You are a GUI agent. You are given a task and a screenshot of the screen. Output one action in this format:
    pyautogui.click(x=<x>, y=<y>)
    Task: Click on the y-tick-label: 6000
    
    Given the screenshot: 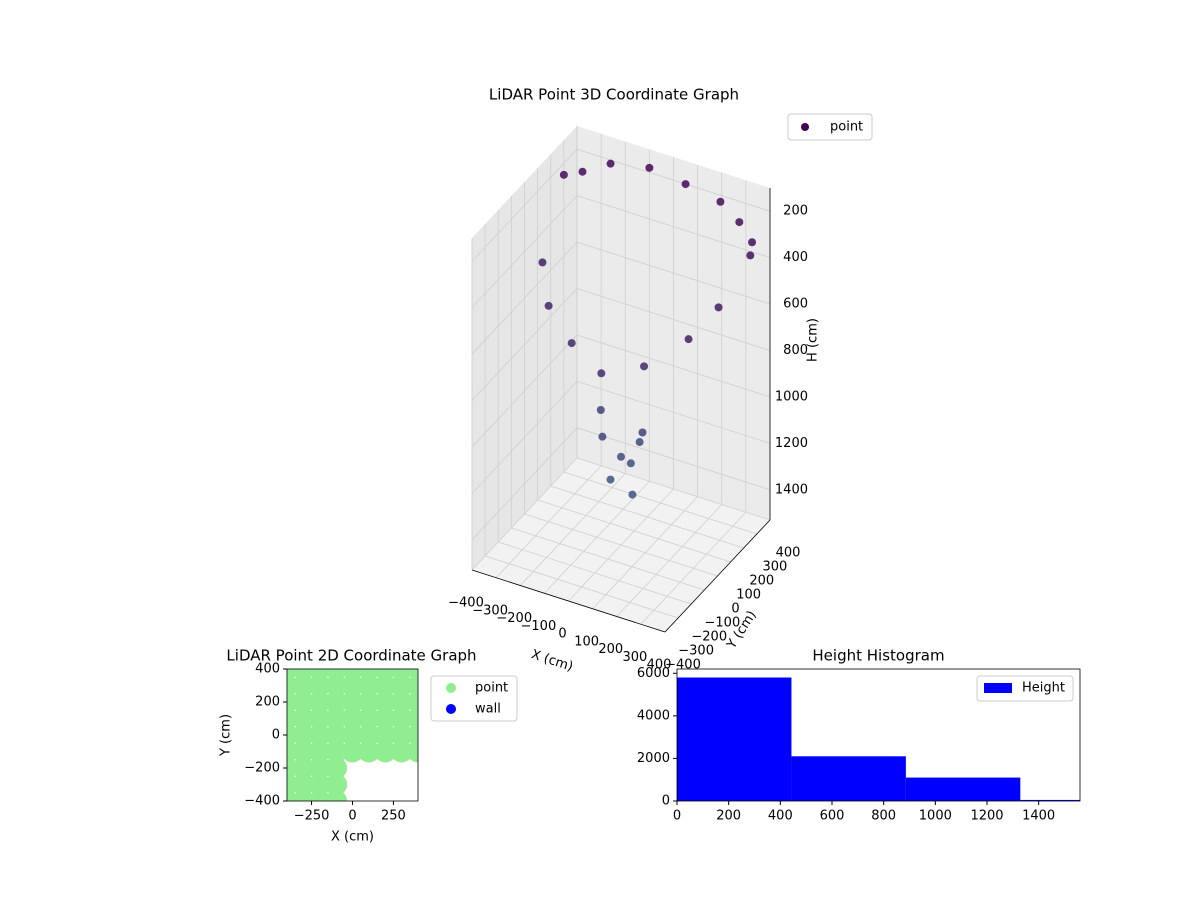 What is the action you would take?
    pyautogui.click(x=653, y=673)
    